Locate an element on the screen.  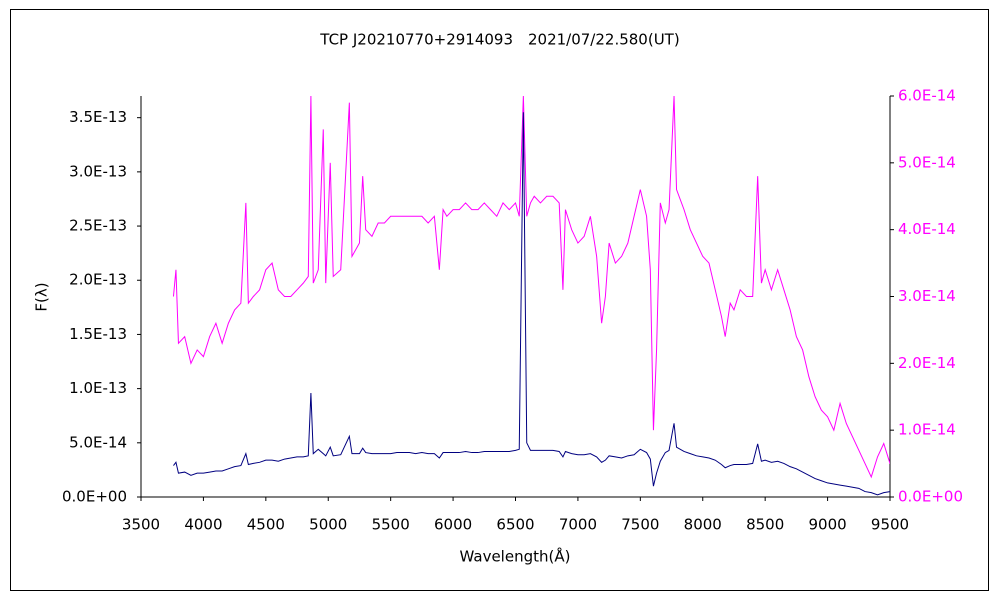
x-tick-label: 4500 is located at coordinates (266, 525).